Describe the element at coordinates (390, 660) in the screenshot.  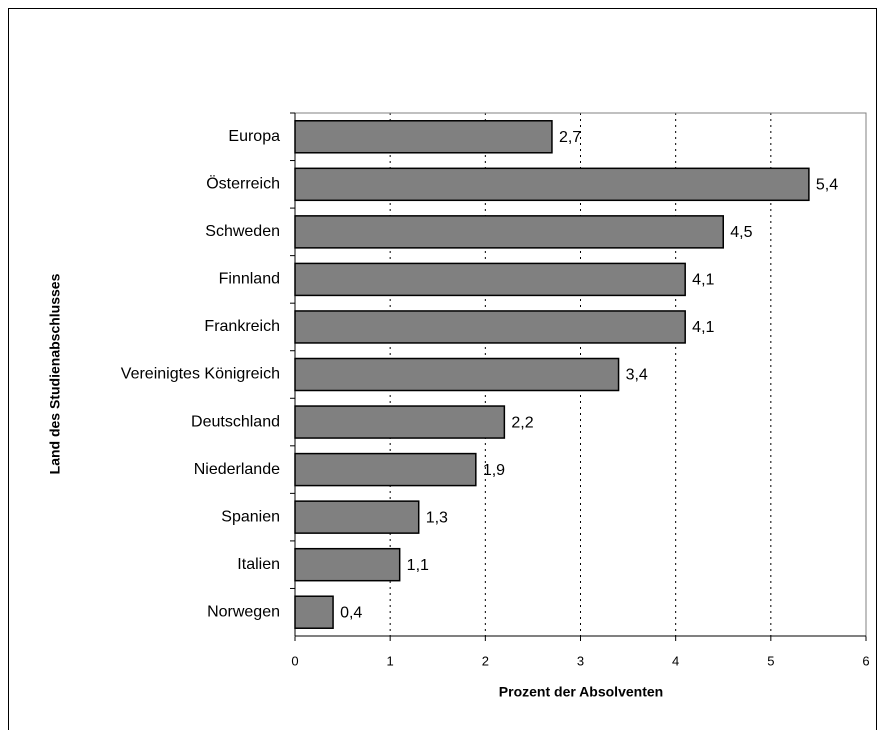
I see `x-tick-label: 1` at that location.